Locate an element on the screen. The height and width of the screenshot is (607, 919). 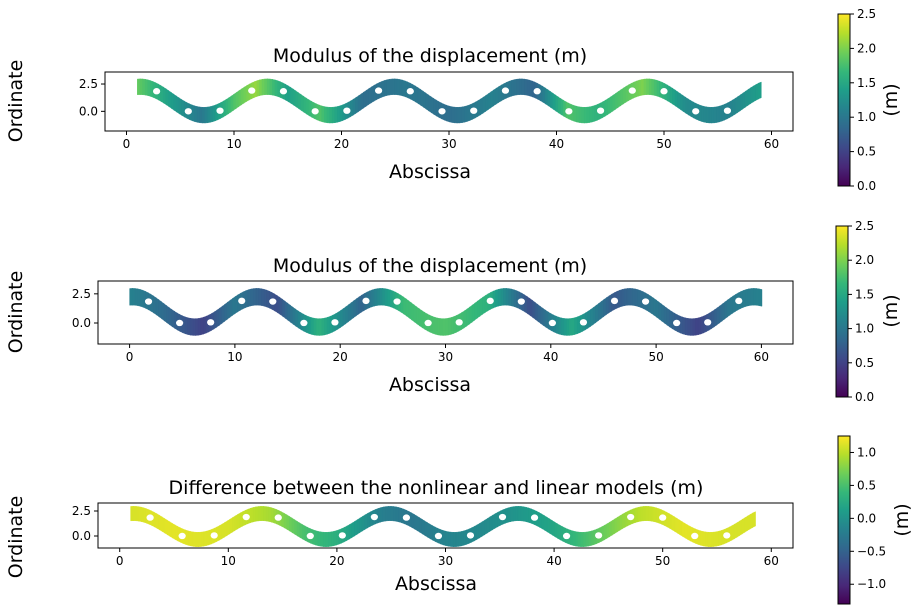
colorbar-tick-label: 0.5 is located at coordinates (866, 485).